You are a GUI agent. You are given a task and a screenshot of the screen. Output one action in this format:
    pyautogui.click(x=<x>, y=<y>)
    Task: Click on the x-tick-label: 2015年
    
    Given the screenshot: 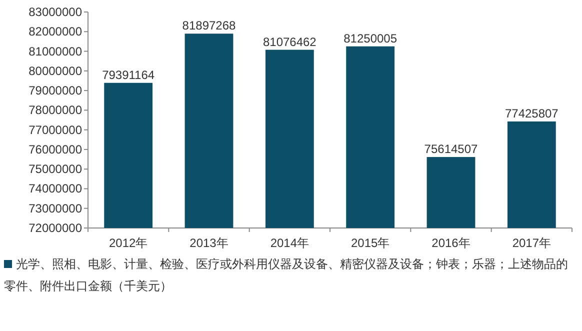 What is the action you would take?
    pyautogui.click(x=370, y=243)
    